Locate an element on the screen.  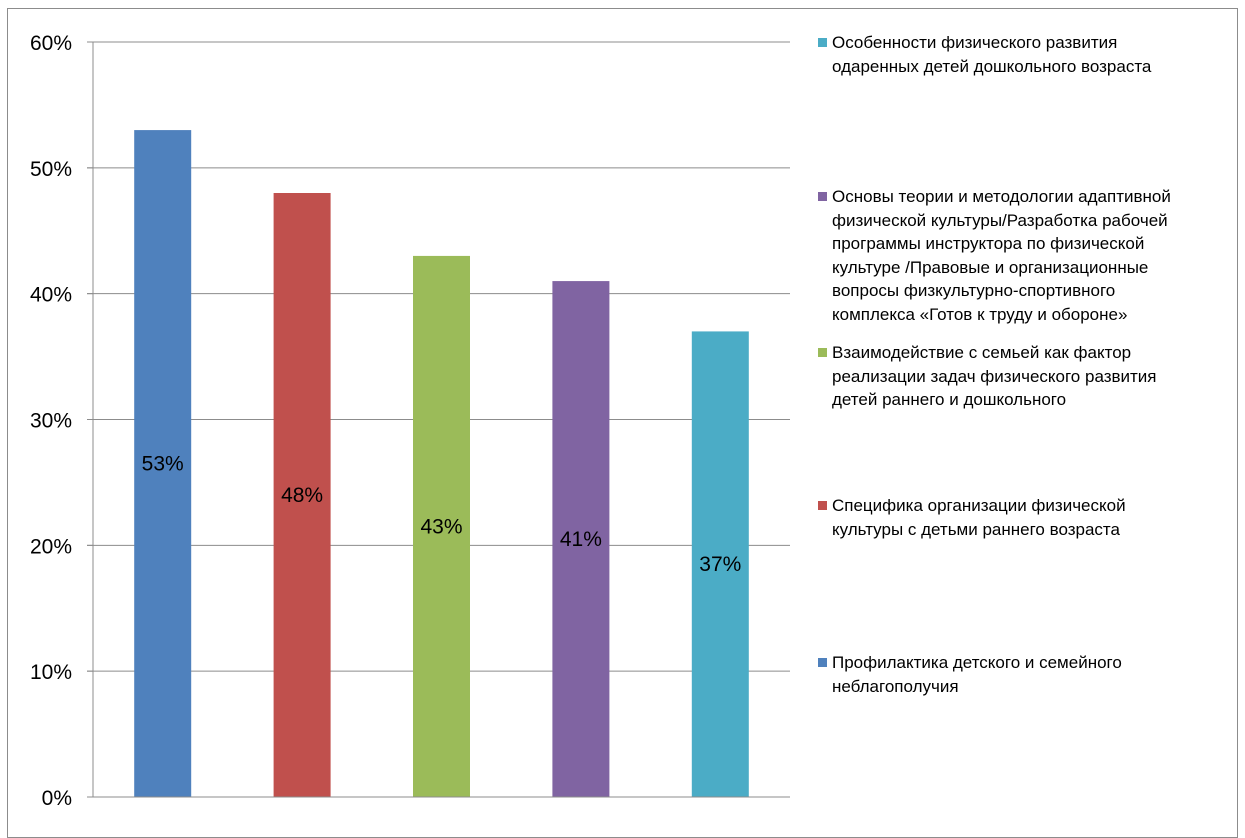
bar-value-label: 53% is located at coordinates (163, 464).